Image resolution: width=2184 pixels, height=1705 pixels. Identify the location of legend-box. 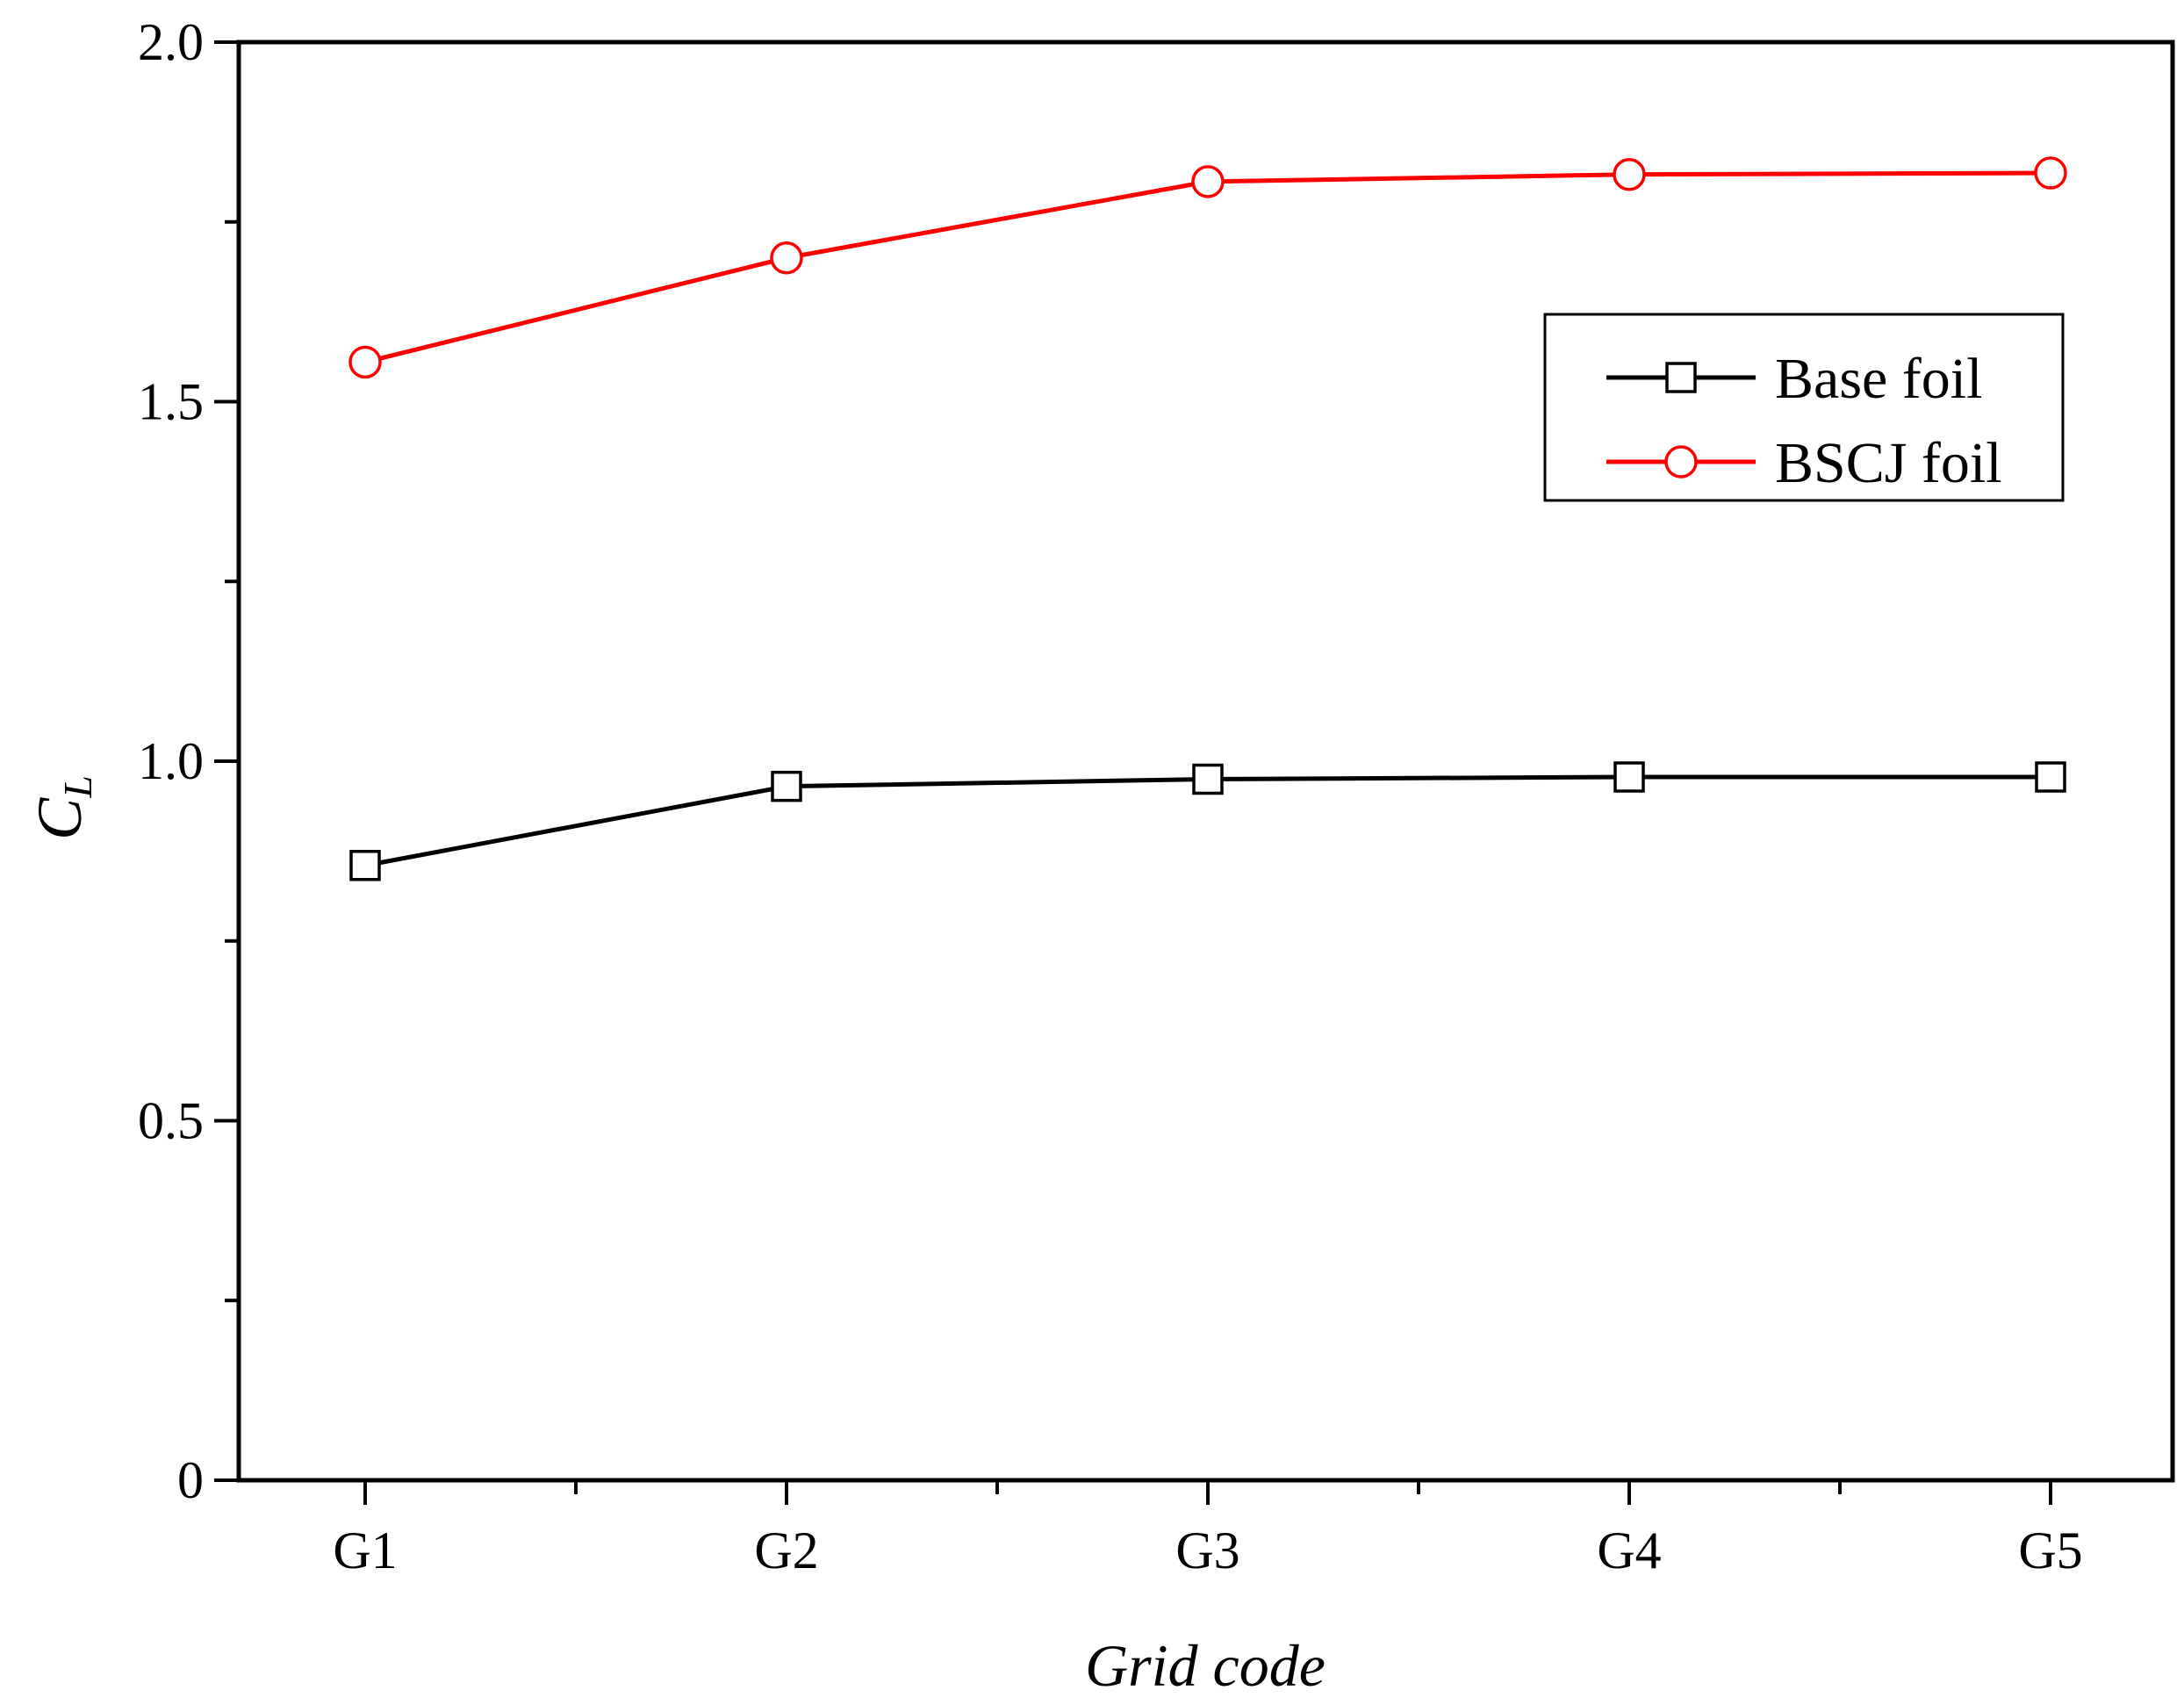
(1804, 407).